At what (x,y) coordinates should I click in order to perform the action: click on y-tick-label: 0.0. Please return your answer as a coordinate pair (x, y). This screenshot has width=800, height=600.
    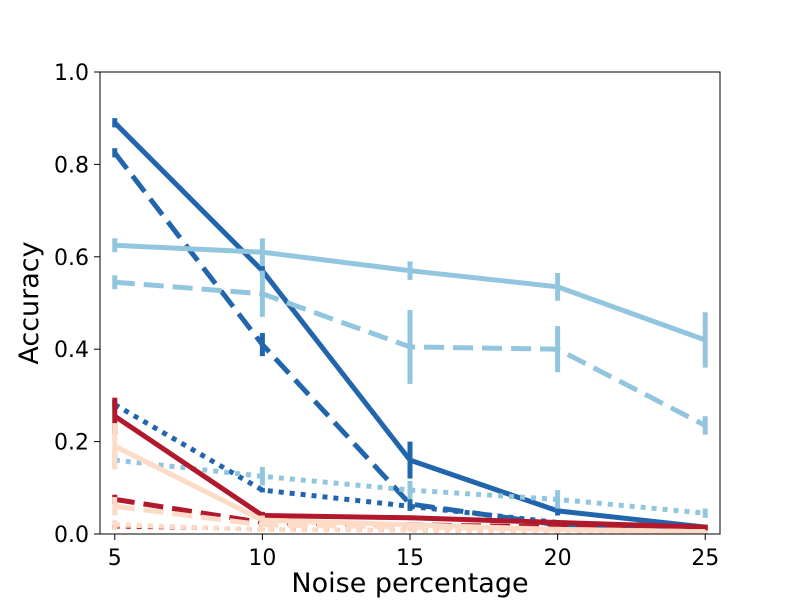
    Looking at the image, I should click on (71, 535).